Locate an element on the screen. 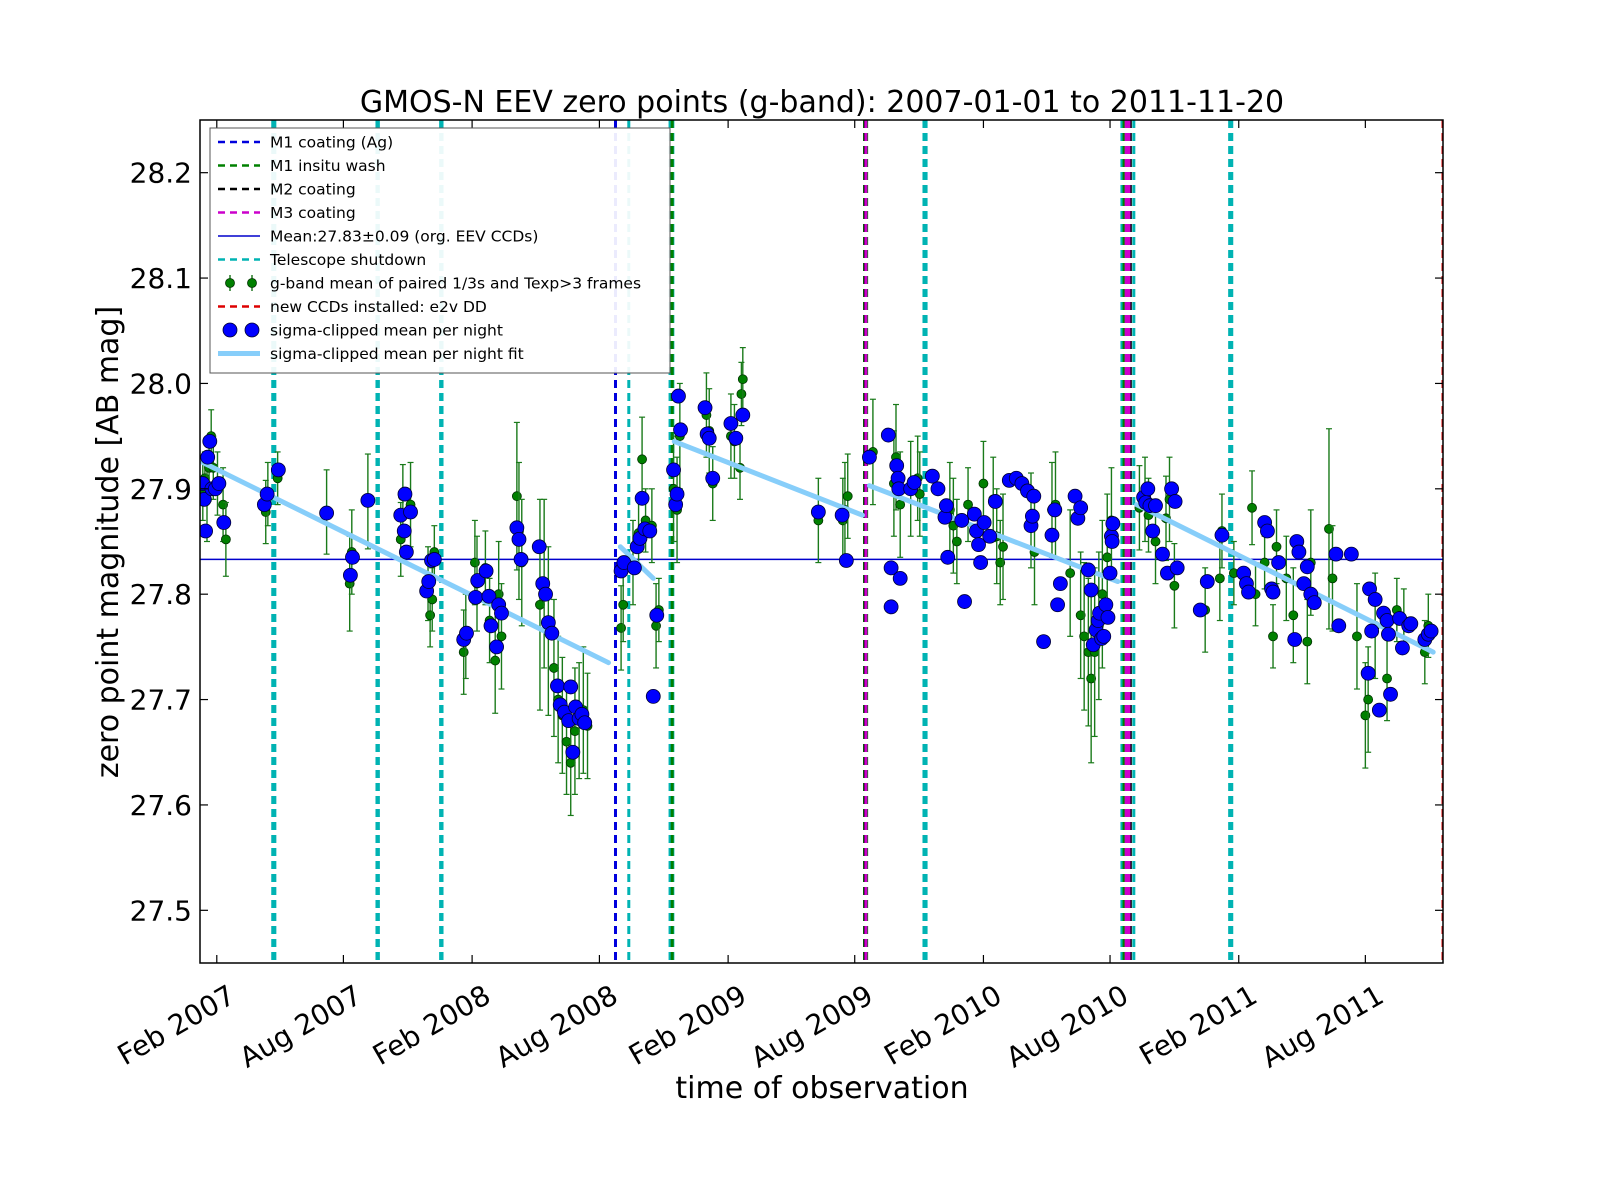 The height and width of the screenshot is (1200, 1600). legend-label: Mean:27.83±0.09 (org. EEV CCDs) is located at coordinates (404, 237).